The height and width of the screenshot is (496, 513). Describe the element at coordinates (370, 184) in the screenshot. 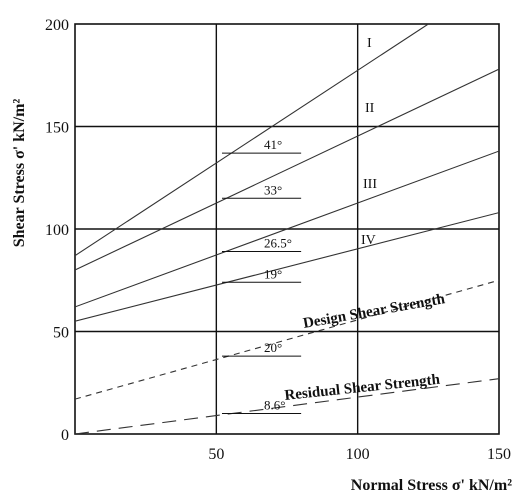

I see `series-label-3: III` at that location.